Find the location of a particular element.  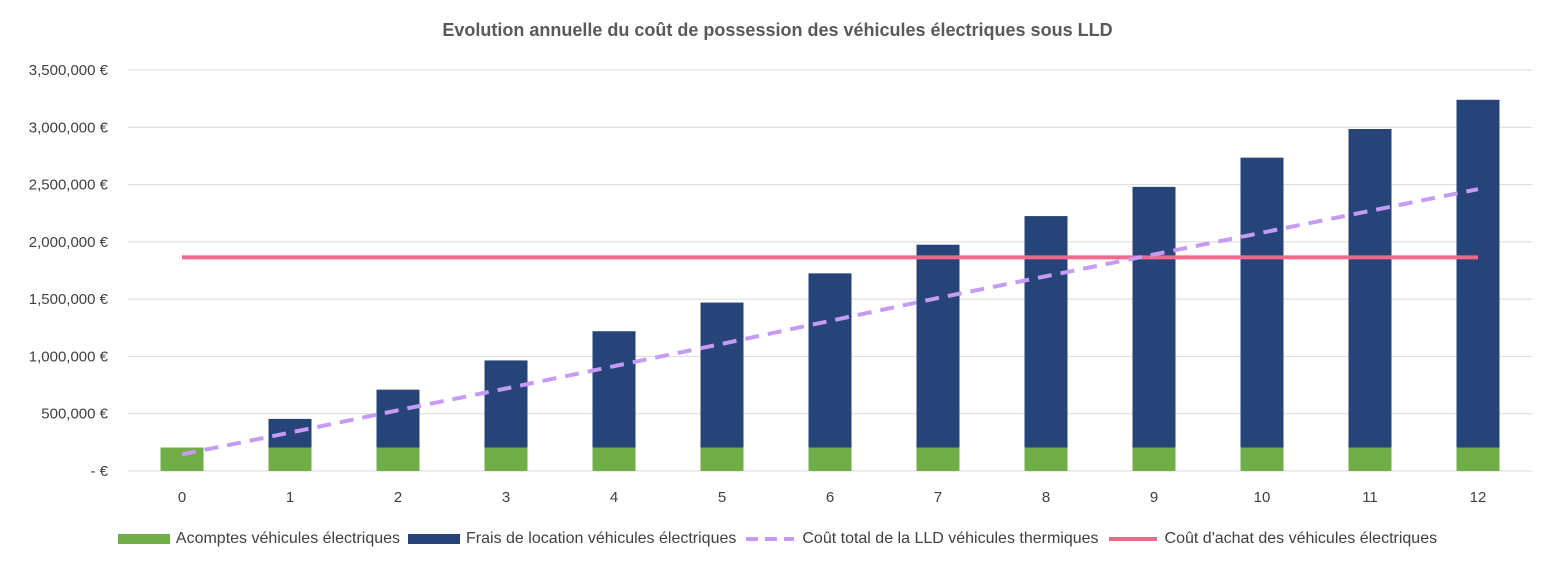

y-tick-label: 3,000,000 € is located at coordinates (69, 127).